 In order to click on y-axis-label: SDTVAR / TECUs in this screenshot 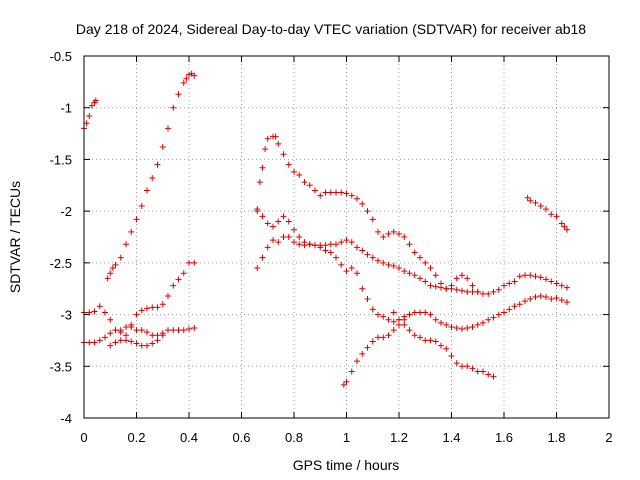, I will do `click(15, 237)`.